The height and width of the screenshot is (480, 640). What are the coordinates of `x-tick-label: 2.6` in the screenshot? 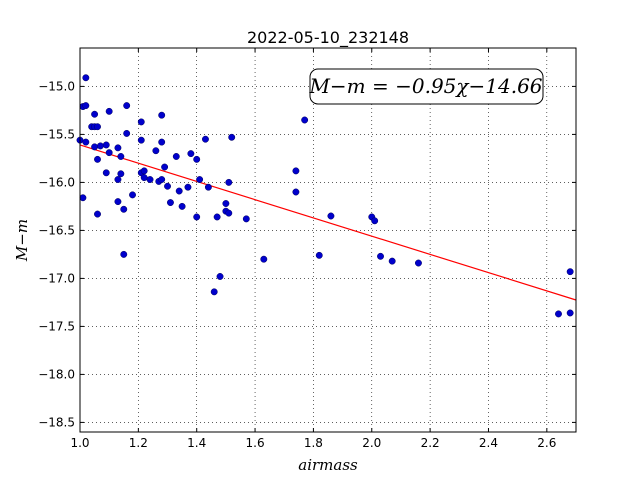 It's located at (546, 443).